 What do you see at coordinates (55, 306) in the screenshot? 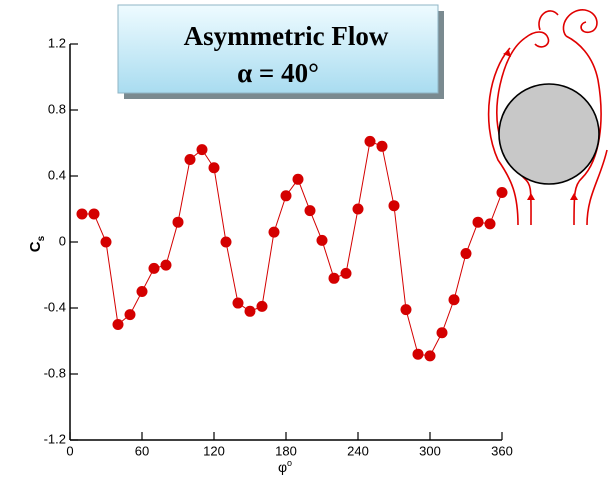
I see `y-tick-label: -0.4` at bounding box center [55, 306].